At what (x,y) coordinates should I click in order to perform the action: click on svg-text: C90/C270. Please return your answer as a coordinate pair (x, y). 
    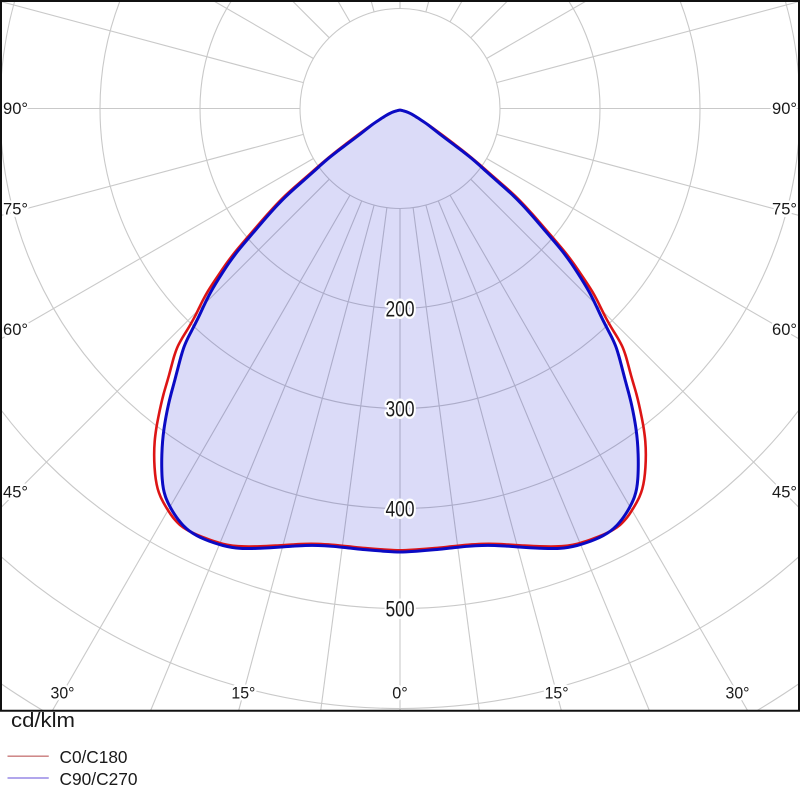
    Looking at the image, I should click on (99, 779).